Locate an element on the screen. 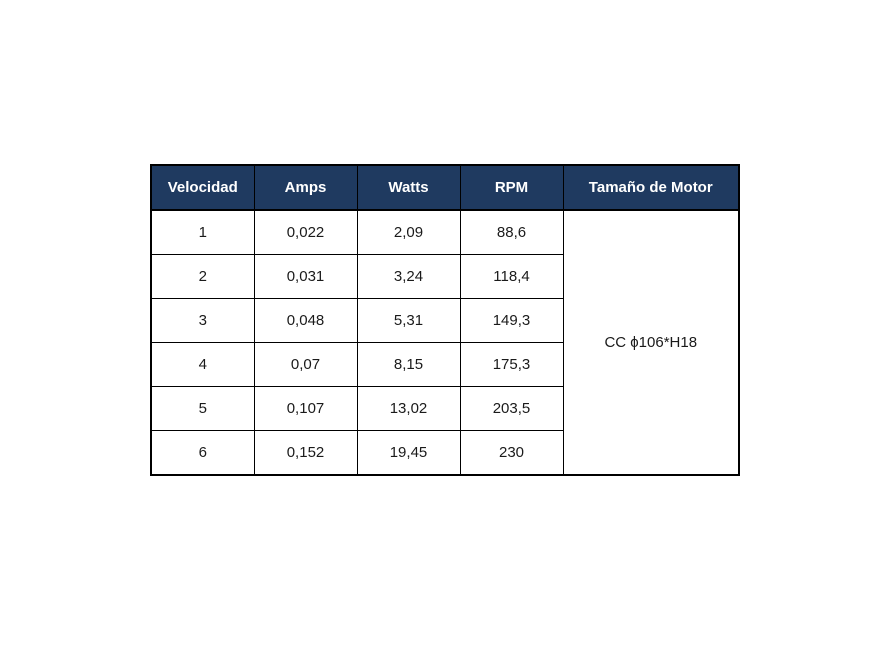 This screenshot has height=670, width=888. cell-rpm: 118,4 is located at coordinates (511, 276).